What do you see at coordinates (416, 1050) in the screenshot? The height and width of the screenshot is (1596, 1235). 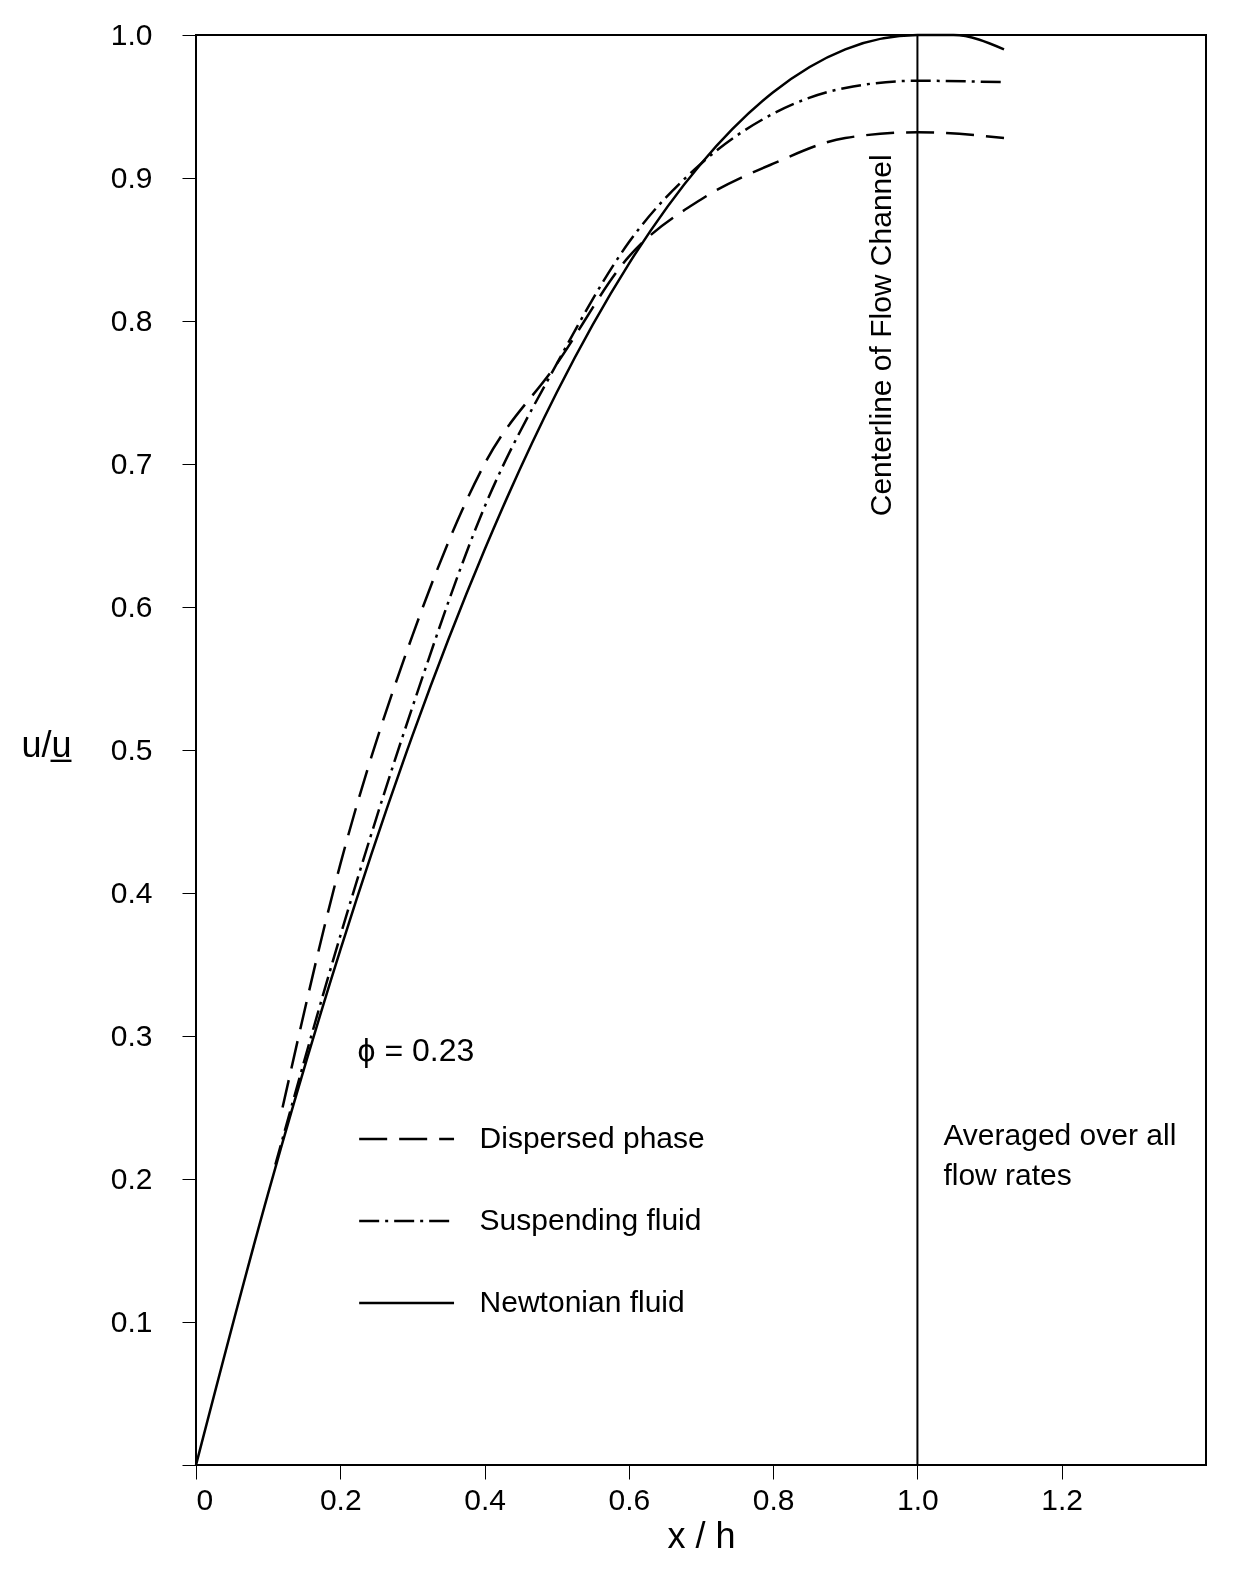 I see `legend-title: ϕ = 0.23` at bounding box center [416, 1050].